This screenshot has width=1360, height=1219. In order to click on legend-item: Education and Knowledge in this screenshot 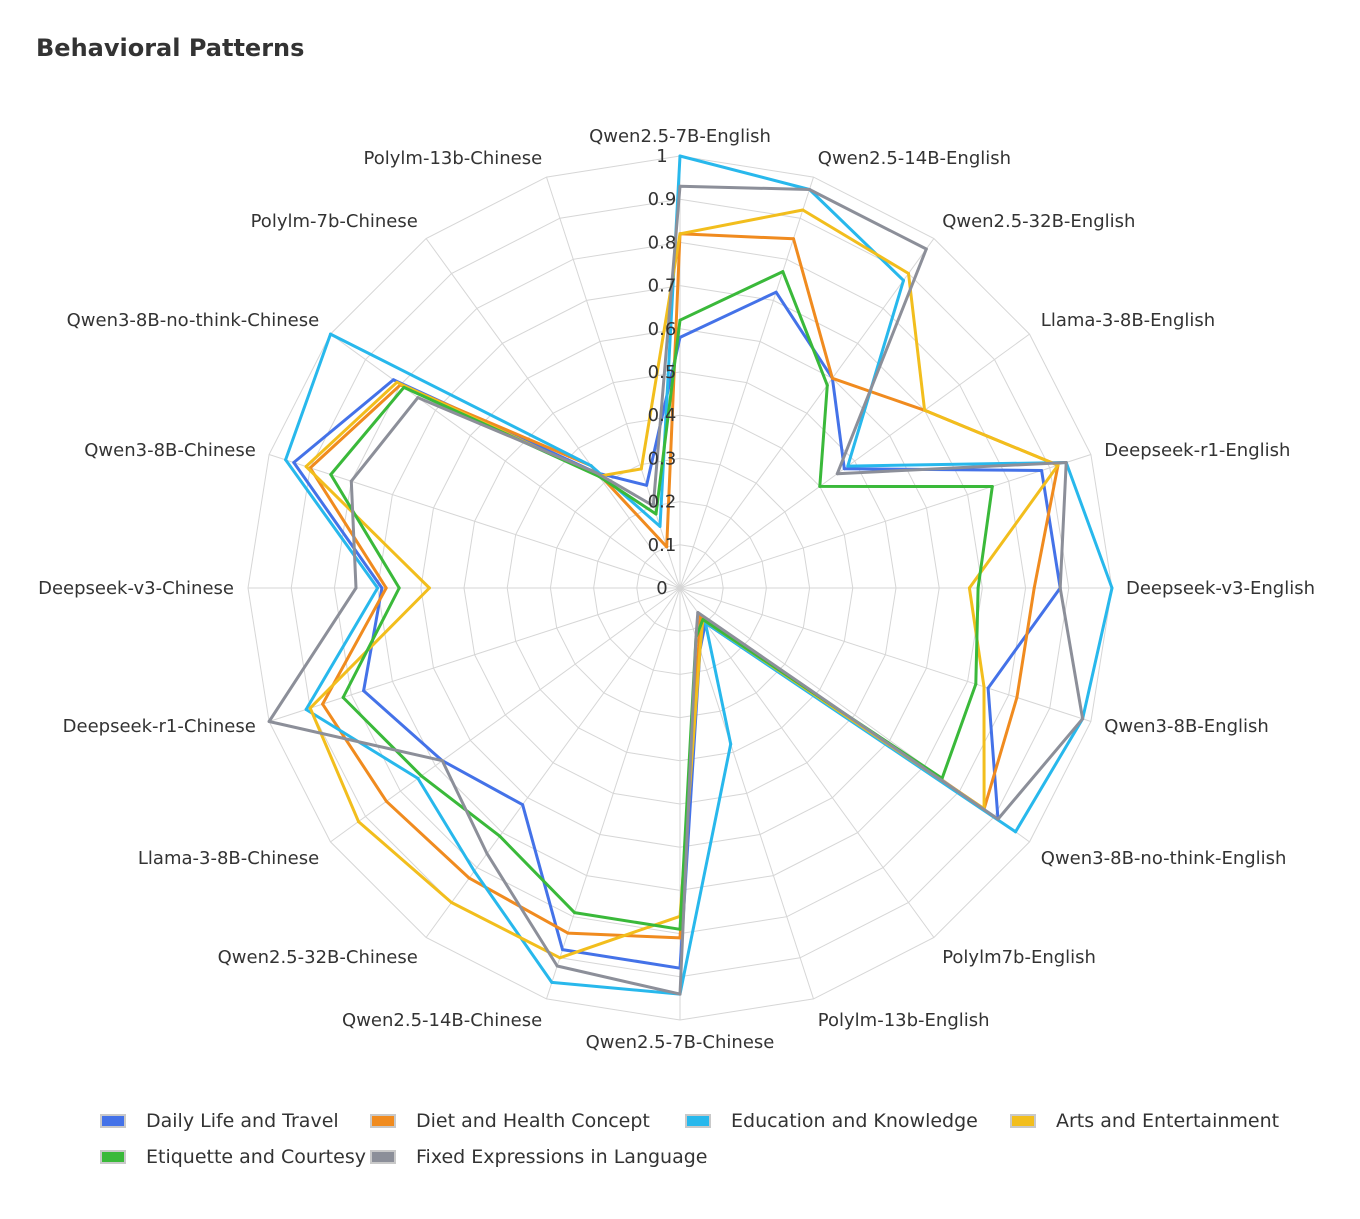, I will do `click(831, 1121)`.